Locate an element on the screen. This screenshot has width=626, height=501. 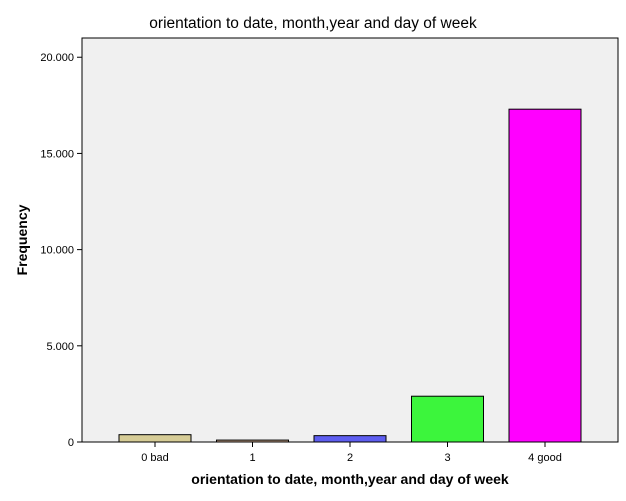
y-axis-title: Frequency is located at coordinates (22, 239).